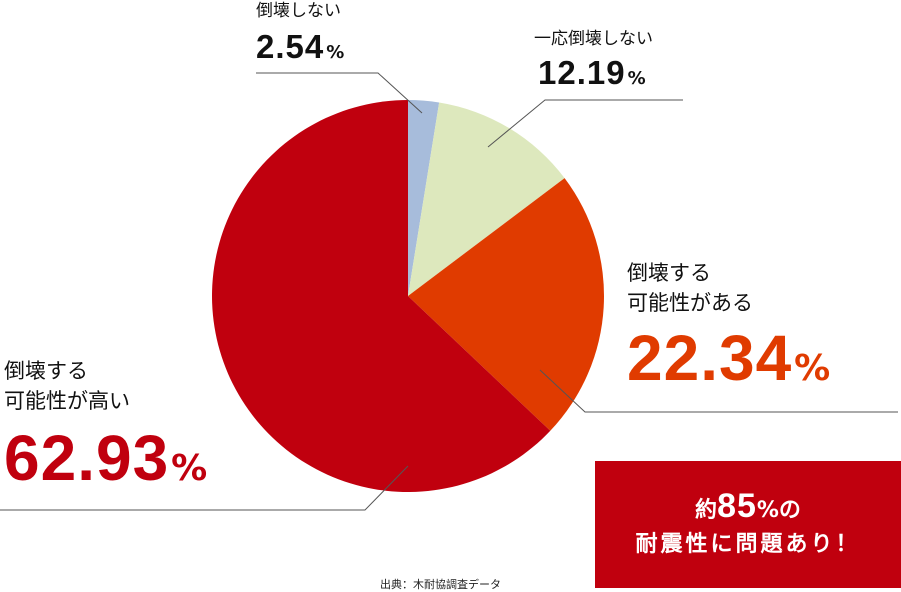 The width and height of the screenshot is (901, 592). What do you see at coordinates (87, 458) in the screenshot?
I see `slice-3-value: 62.93` at bounding box center [87, 458].